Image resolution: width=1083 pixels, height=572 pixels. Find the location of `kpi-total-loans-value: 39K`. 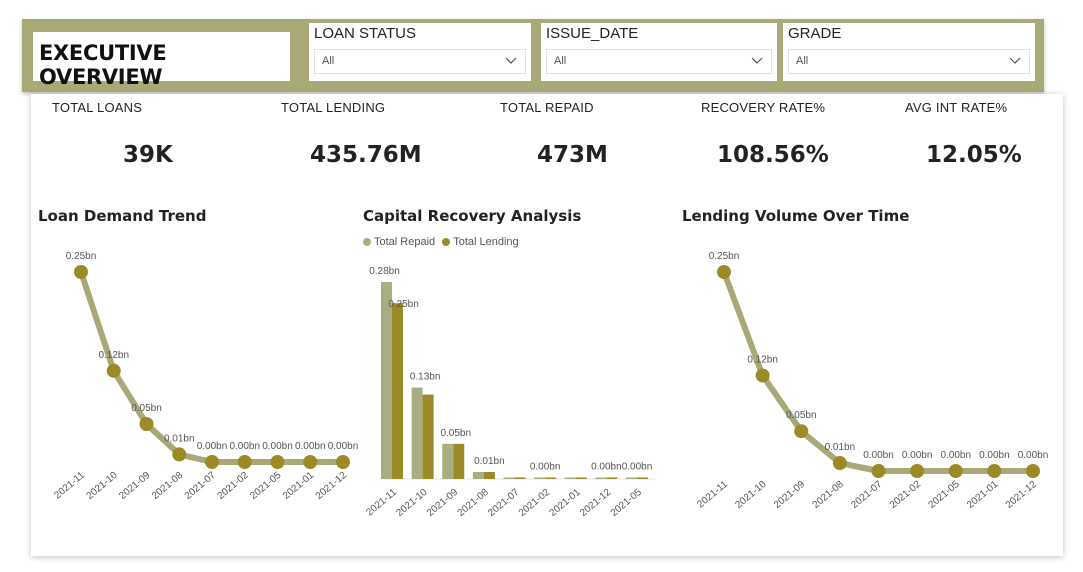

kpi-total-loans-value: 39K is located at coordinates (148, 155).